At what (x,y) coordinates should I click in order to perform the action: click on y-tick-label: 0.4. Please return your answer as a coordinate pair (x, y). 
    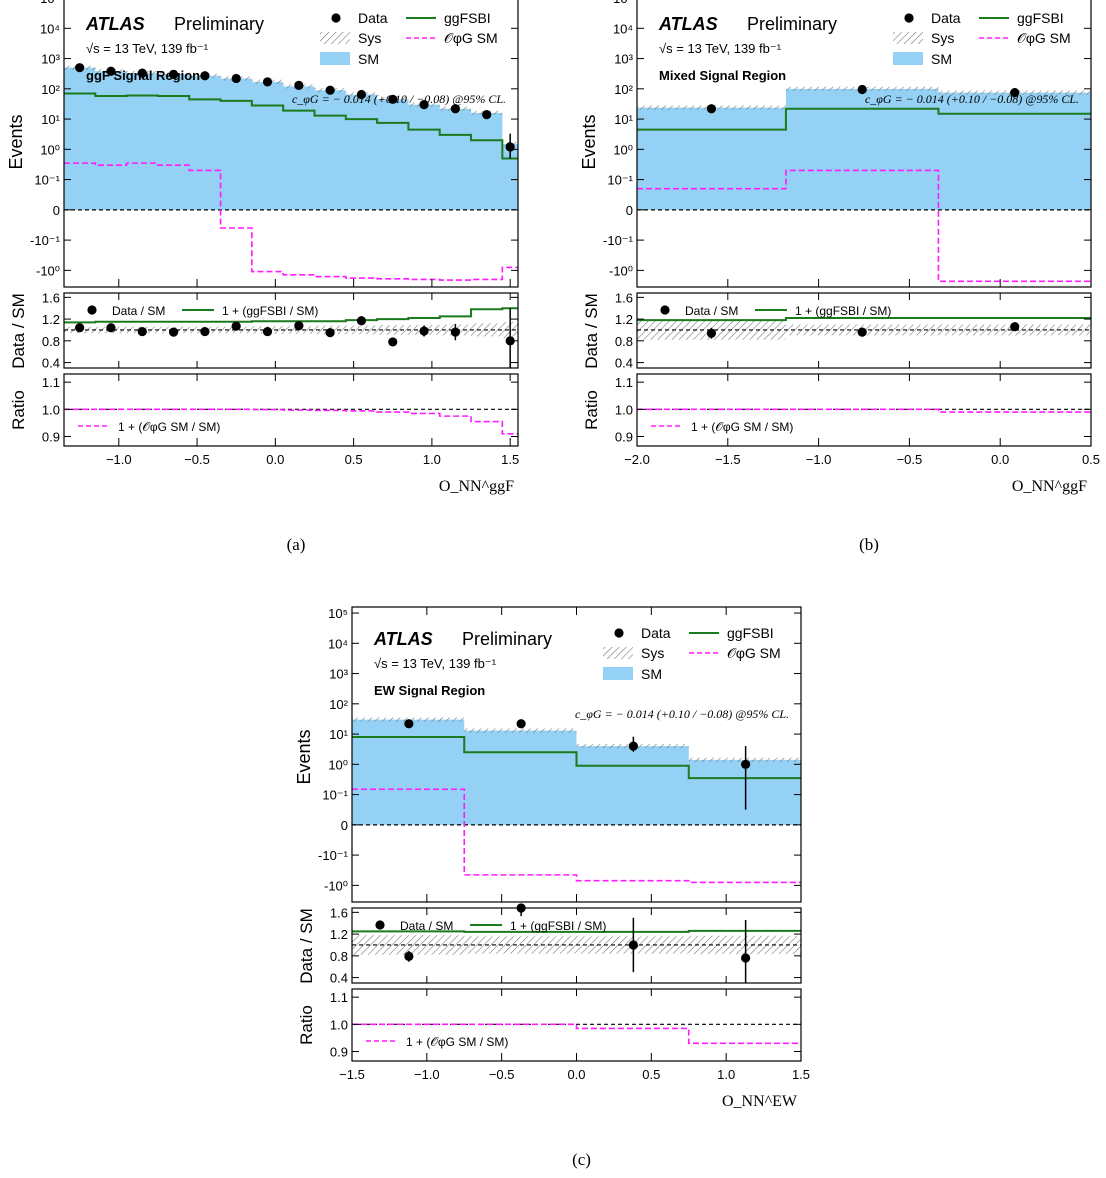
    Looking at the image, I should click on (624, 363).